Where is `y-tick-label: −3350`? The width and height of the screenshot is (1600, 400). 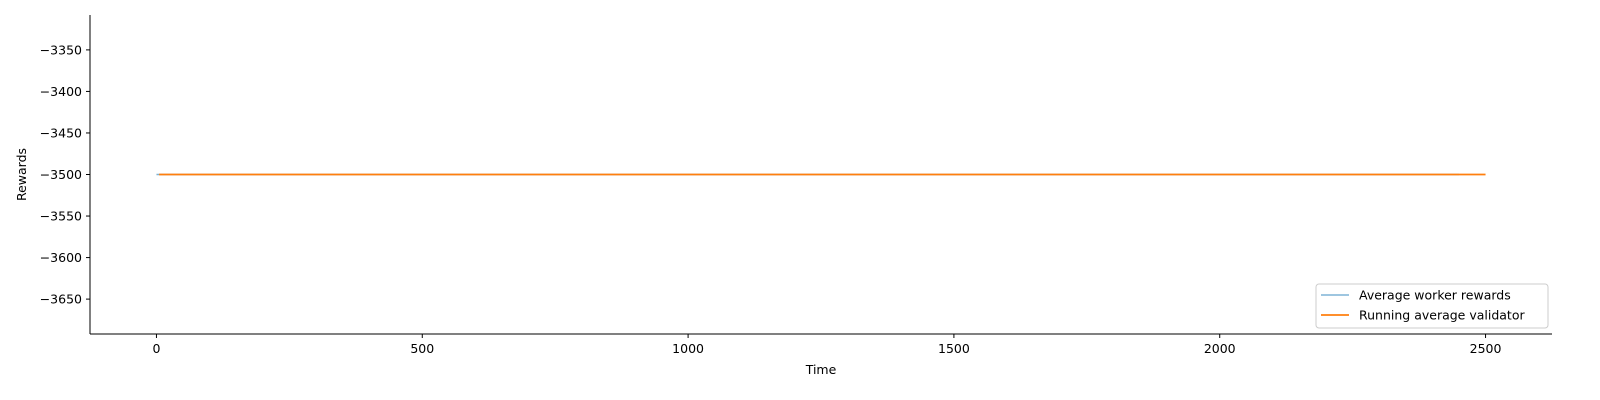 y-tick-label: −3350 is located at coordinates (61, 49).